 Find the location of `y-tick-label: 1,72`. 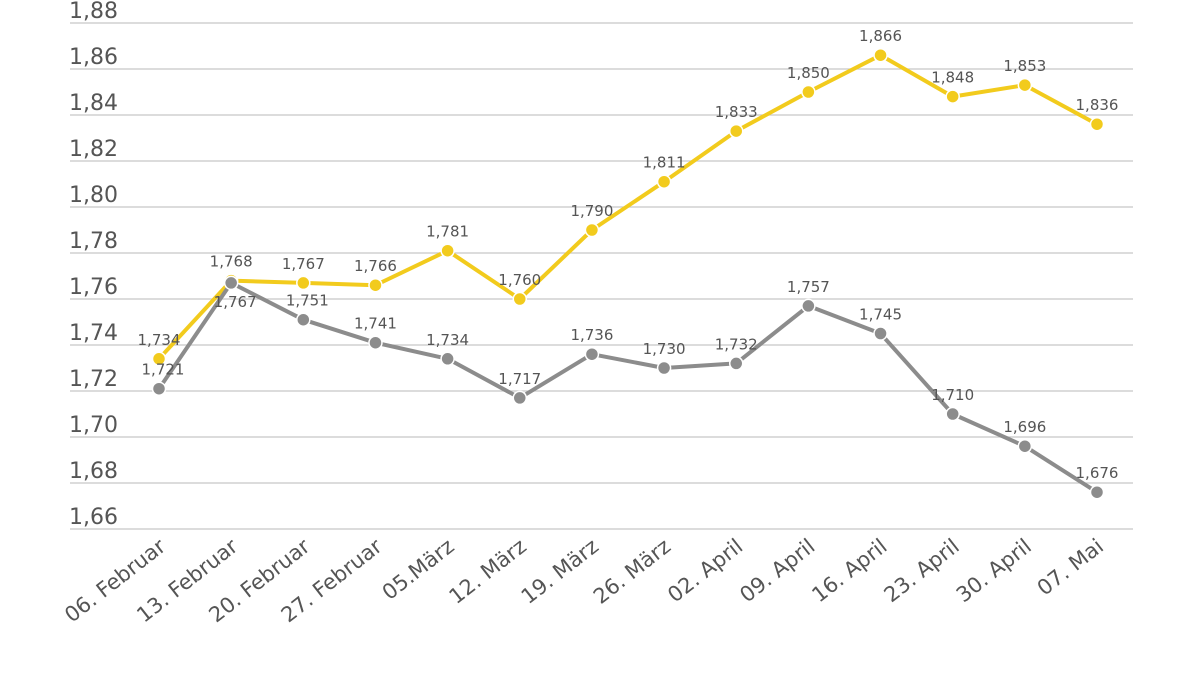

y-tick-label: 1,72 is located at coordinates (93, 379).